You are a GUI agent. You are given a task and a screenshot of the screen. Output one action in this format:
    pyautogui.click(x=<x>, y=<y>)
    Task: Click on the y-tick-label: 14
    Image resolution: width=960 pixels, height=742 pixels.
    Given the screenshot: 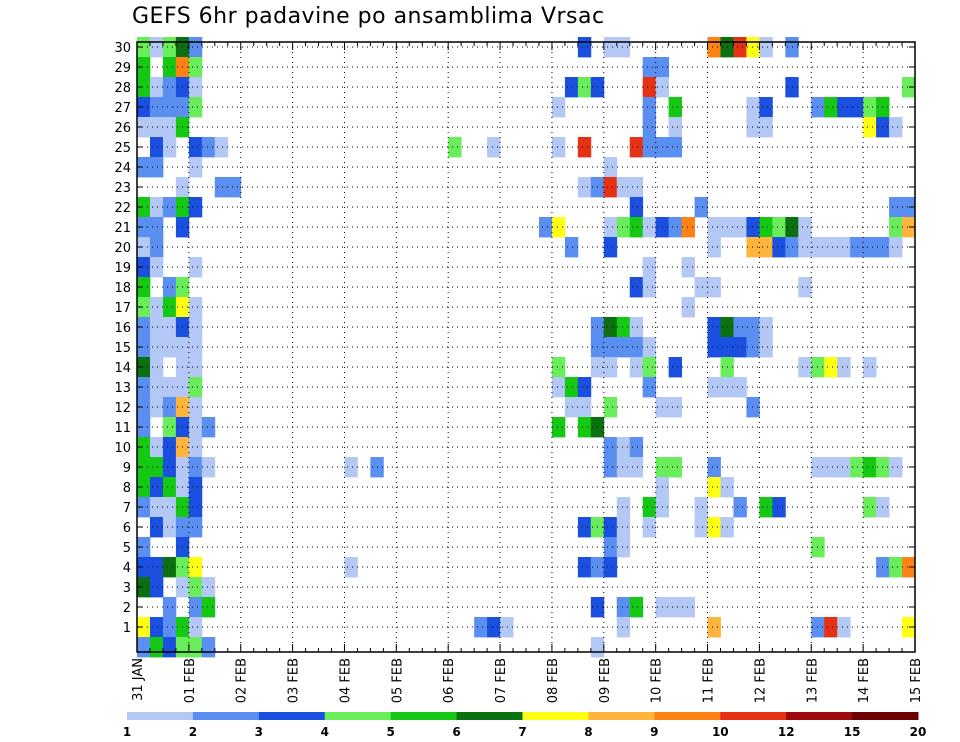 What is the action you would take?
    pyautogui.click(x=122, y=368)
    